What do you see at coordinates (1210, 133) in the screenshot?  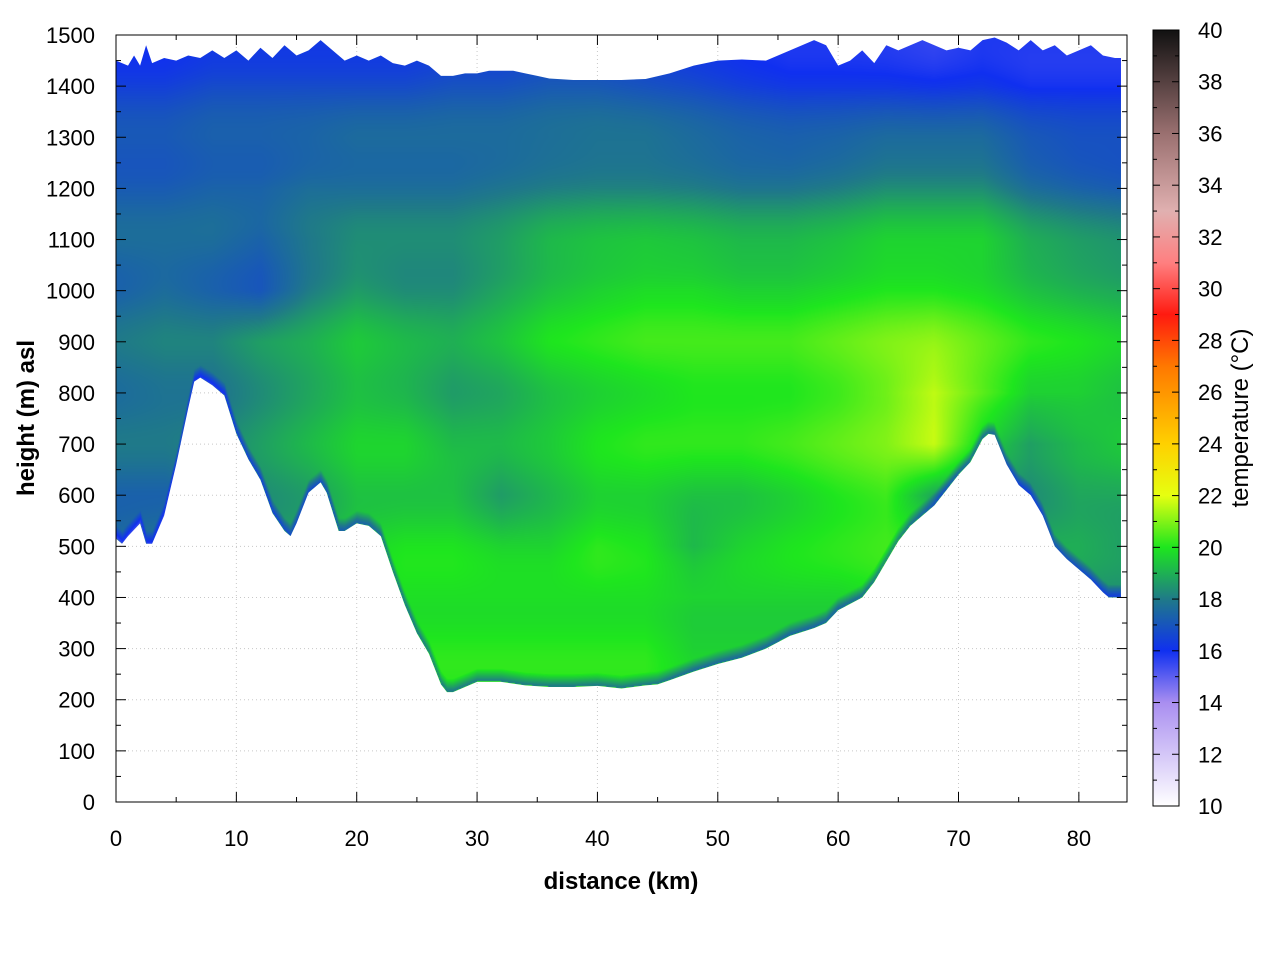 I see `colorbar-tick-label: 36` at bounding box center [1210, 133].